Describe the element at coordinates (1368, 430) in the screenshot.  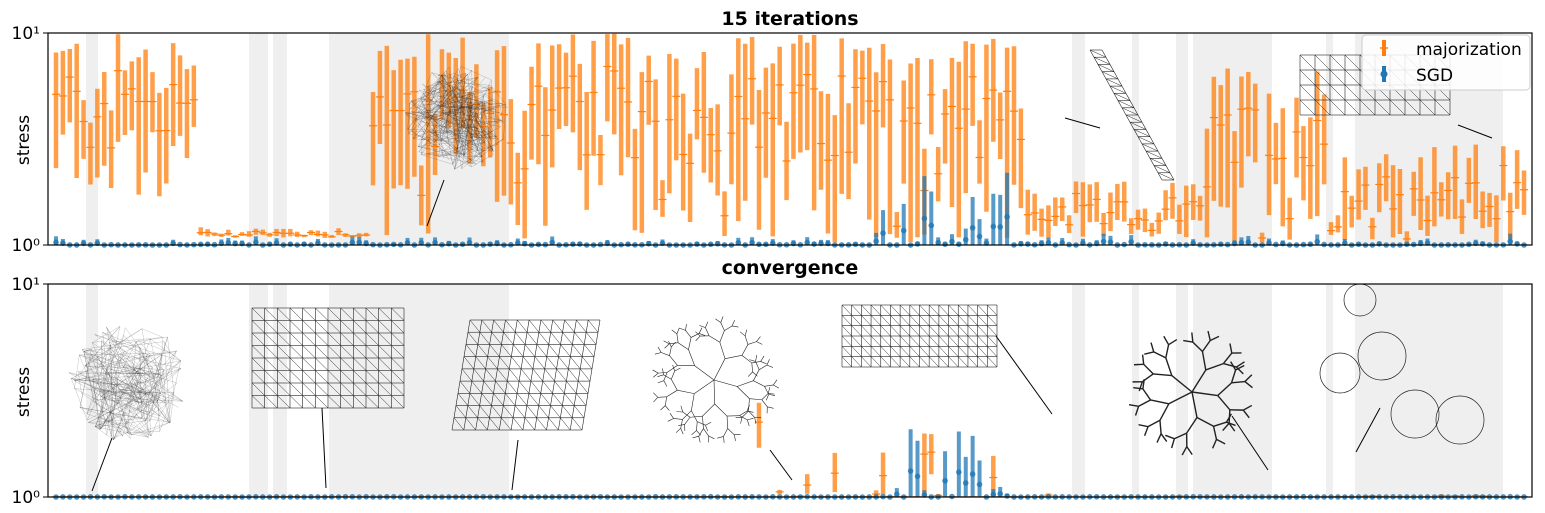
I see `leader-line` at that location.